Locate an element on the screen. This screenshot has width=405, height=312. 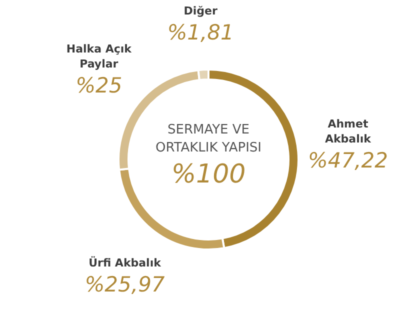
data-label: %25 is located at coordinates (99, 85).